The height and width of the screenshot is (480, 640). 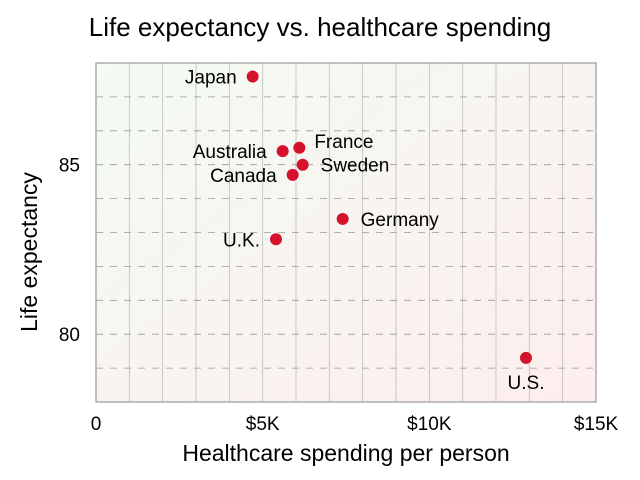 I want to click on data-point-u-k, so click(x=276, y=239).